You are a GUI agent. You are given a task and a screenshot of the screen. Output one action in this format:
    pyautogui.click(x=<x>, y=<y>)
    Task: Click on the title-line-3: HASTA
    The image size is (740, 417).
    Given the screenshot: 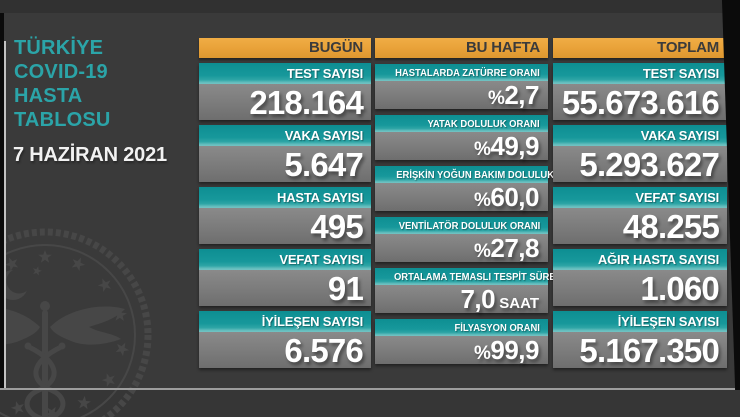 What is the action you would take?
    pyautogui.click(x=48, y=96)
    